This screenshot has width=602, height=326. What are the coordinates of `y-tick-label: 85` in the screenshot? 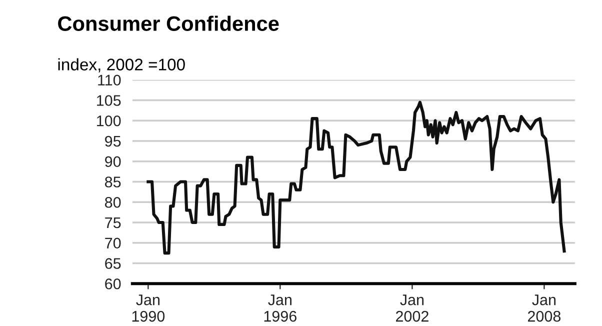 It's located at (113, 182).